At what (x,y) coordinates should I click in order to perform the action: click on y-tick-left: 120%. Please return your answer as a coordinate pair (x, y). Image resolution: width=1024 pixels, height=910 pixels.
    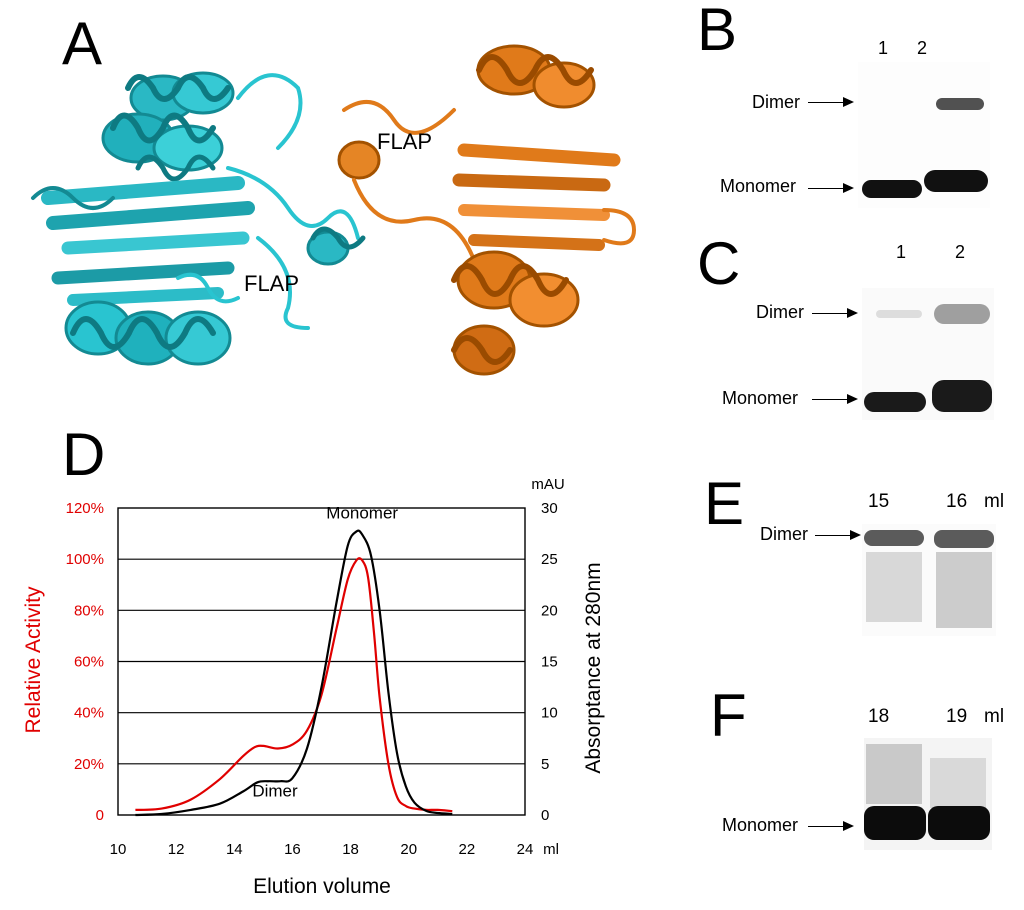
    Looking at the image, I should click on (85, 508).